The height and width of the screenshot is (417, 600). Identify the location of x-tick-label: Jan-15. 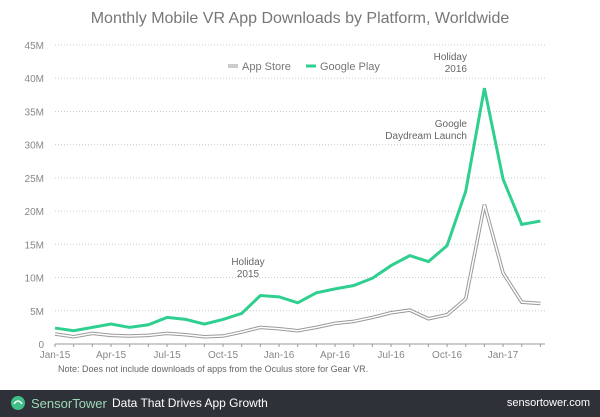
(55, 355).